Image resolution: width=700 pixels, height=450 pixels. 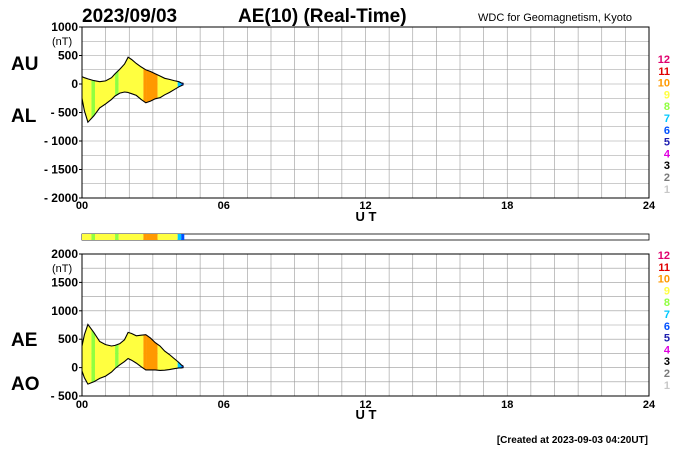 I want to click on source-label: WDC for Geomagnetism, Kyoto, so click(x=555, y=18).